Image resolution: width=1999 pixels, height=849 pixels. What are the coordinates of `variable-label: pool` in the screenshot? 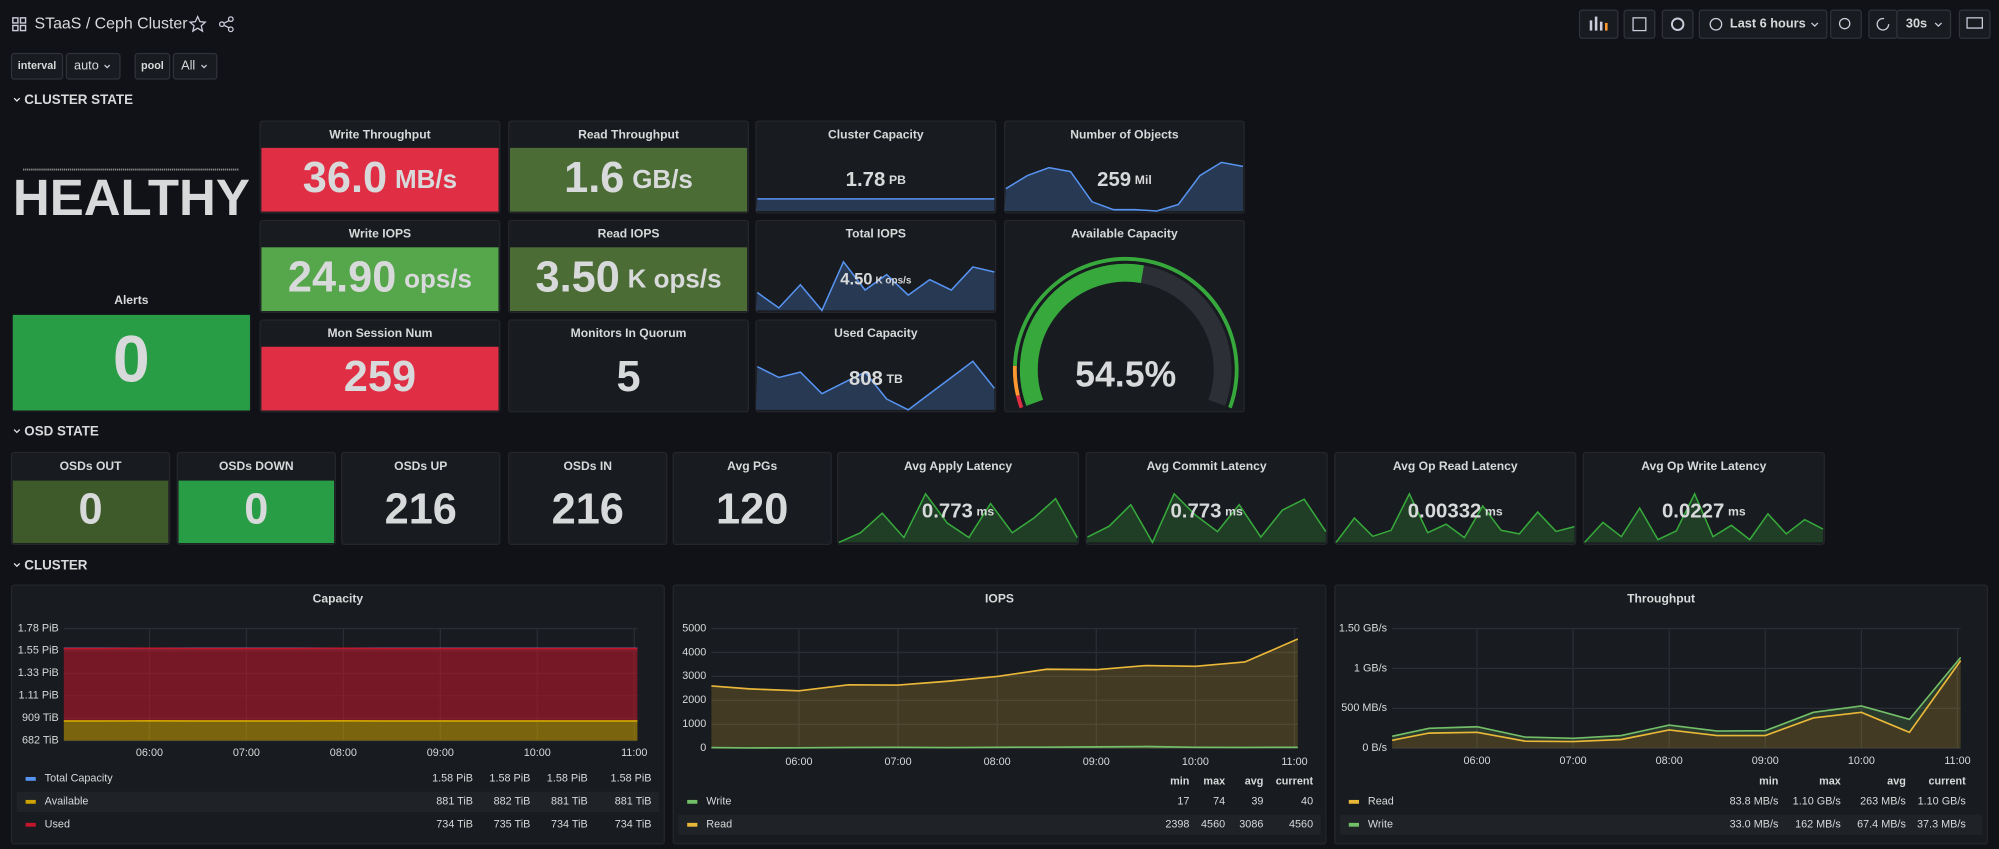 It's located at (152, 66).